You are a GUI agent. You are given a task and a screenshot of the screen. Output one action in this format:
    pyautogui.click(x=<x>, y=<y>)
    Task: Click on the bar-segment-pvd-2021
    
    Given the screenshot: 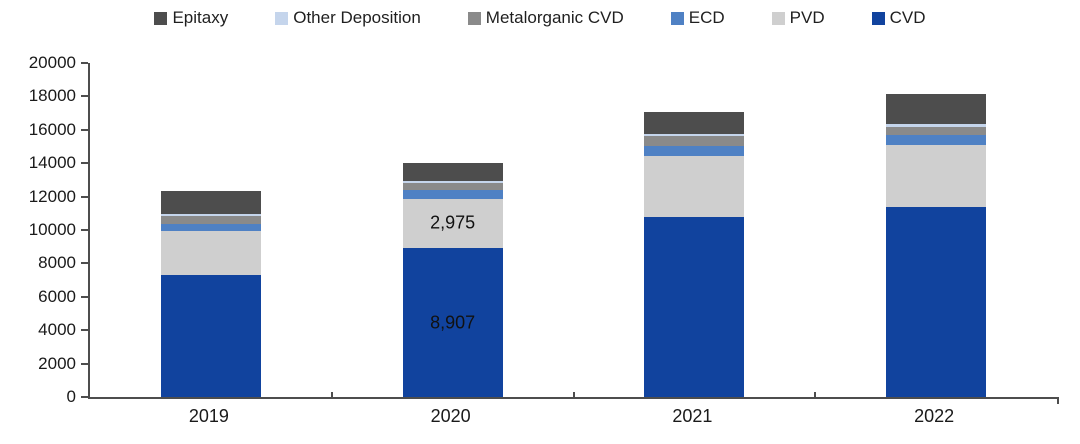 What is the action you would take?
    pyautogui.click(x=694, y=186)
    